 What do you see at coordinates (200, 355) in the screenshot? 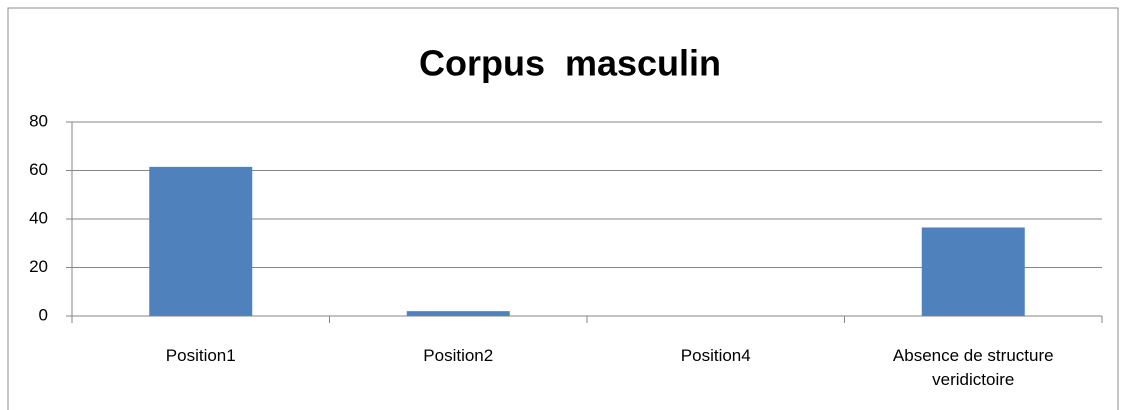
I see `x-tick-label: Position1` at bounding box center [200, 355].